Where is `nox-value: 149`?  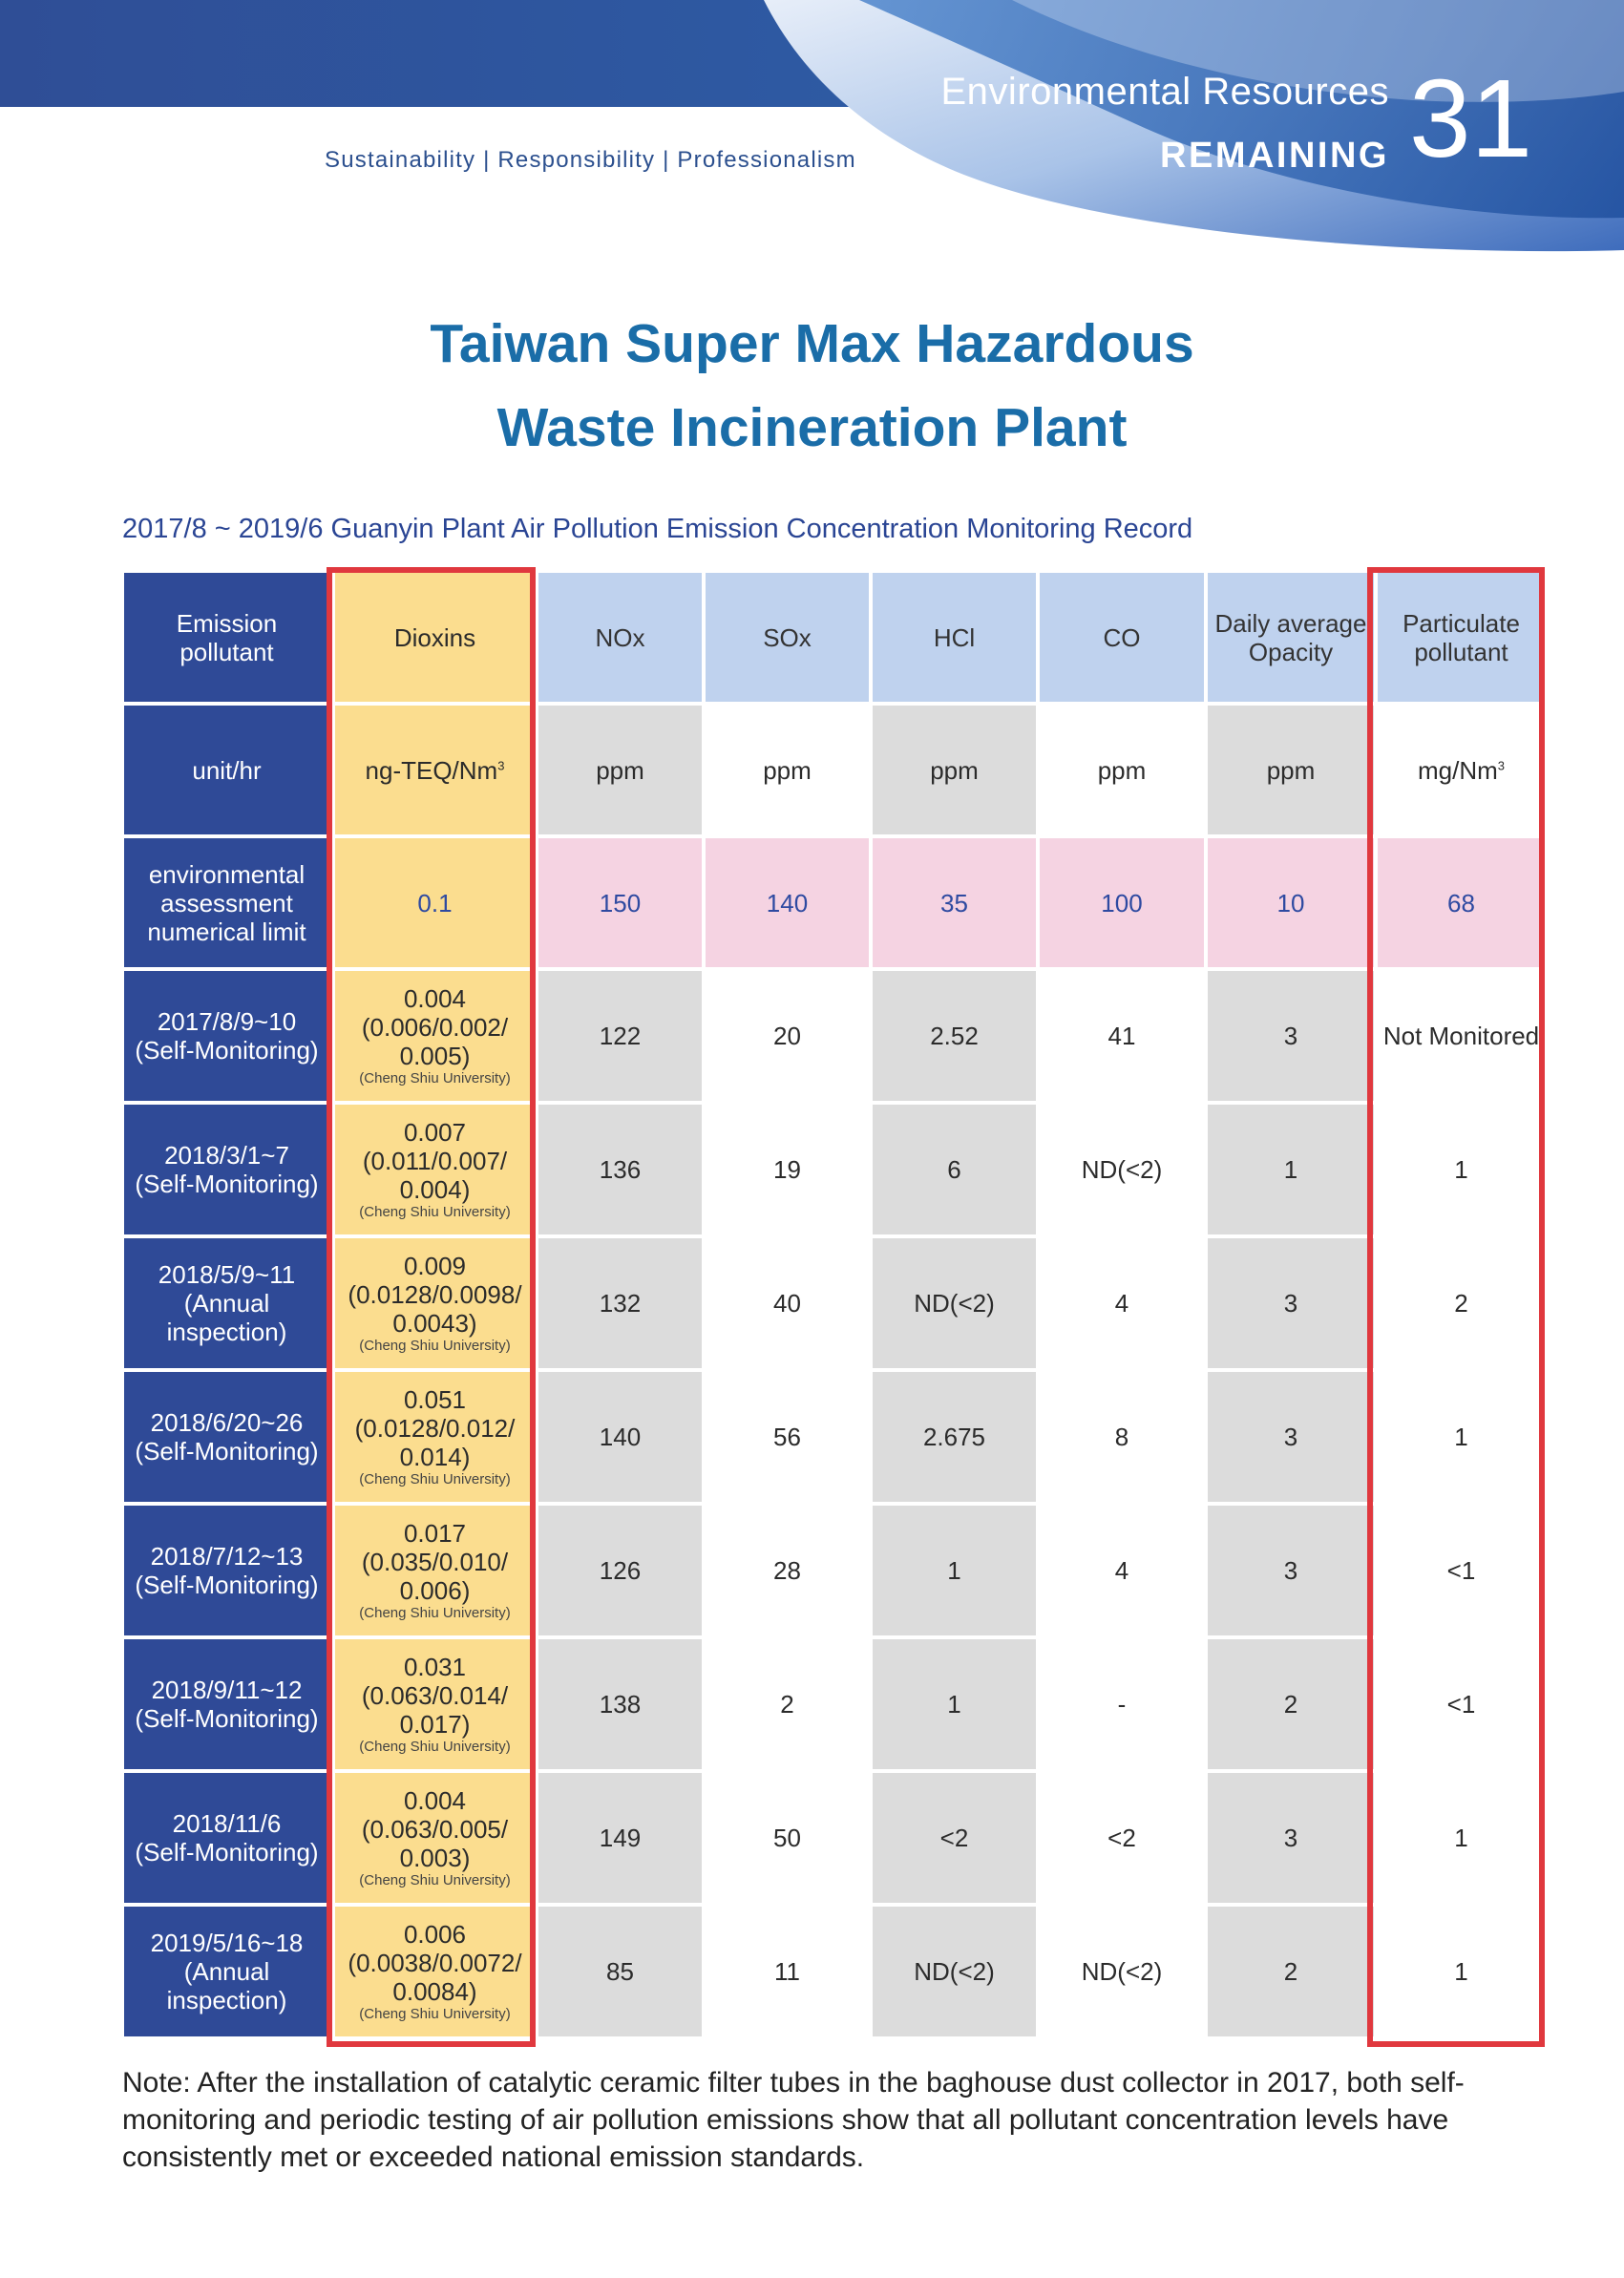 nox-value: 149 is located at coordinates (620, 1838).